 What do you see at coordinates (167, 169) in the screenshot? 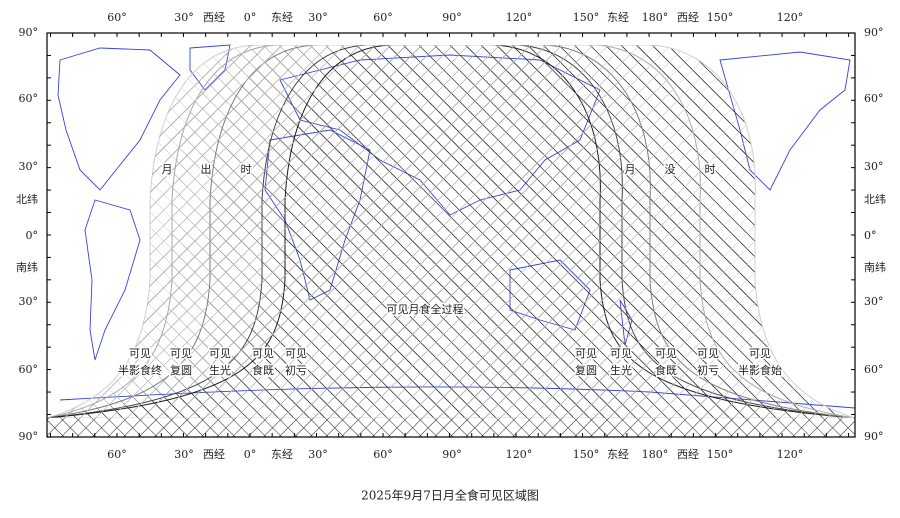
I see `moonrise-char: 月` at bounding box center [167, 169].